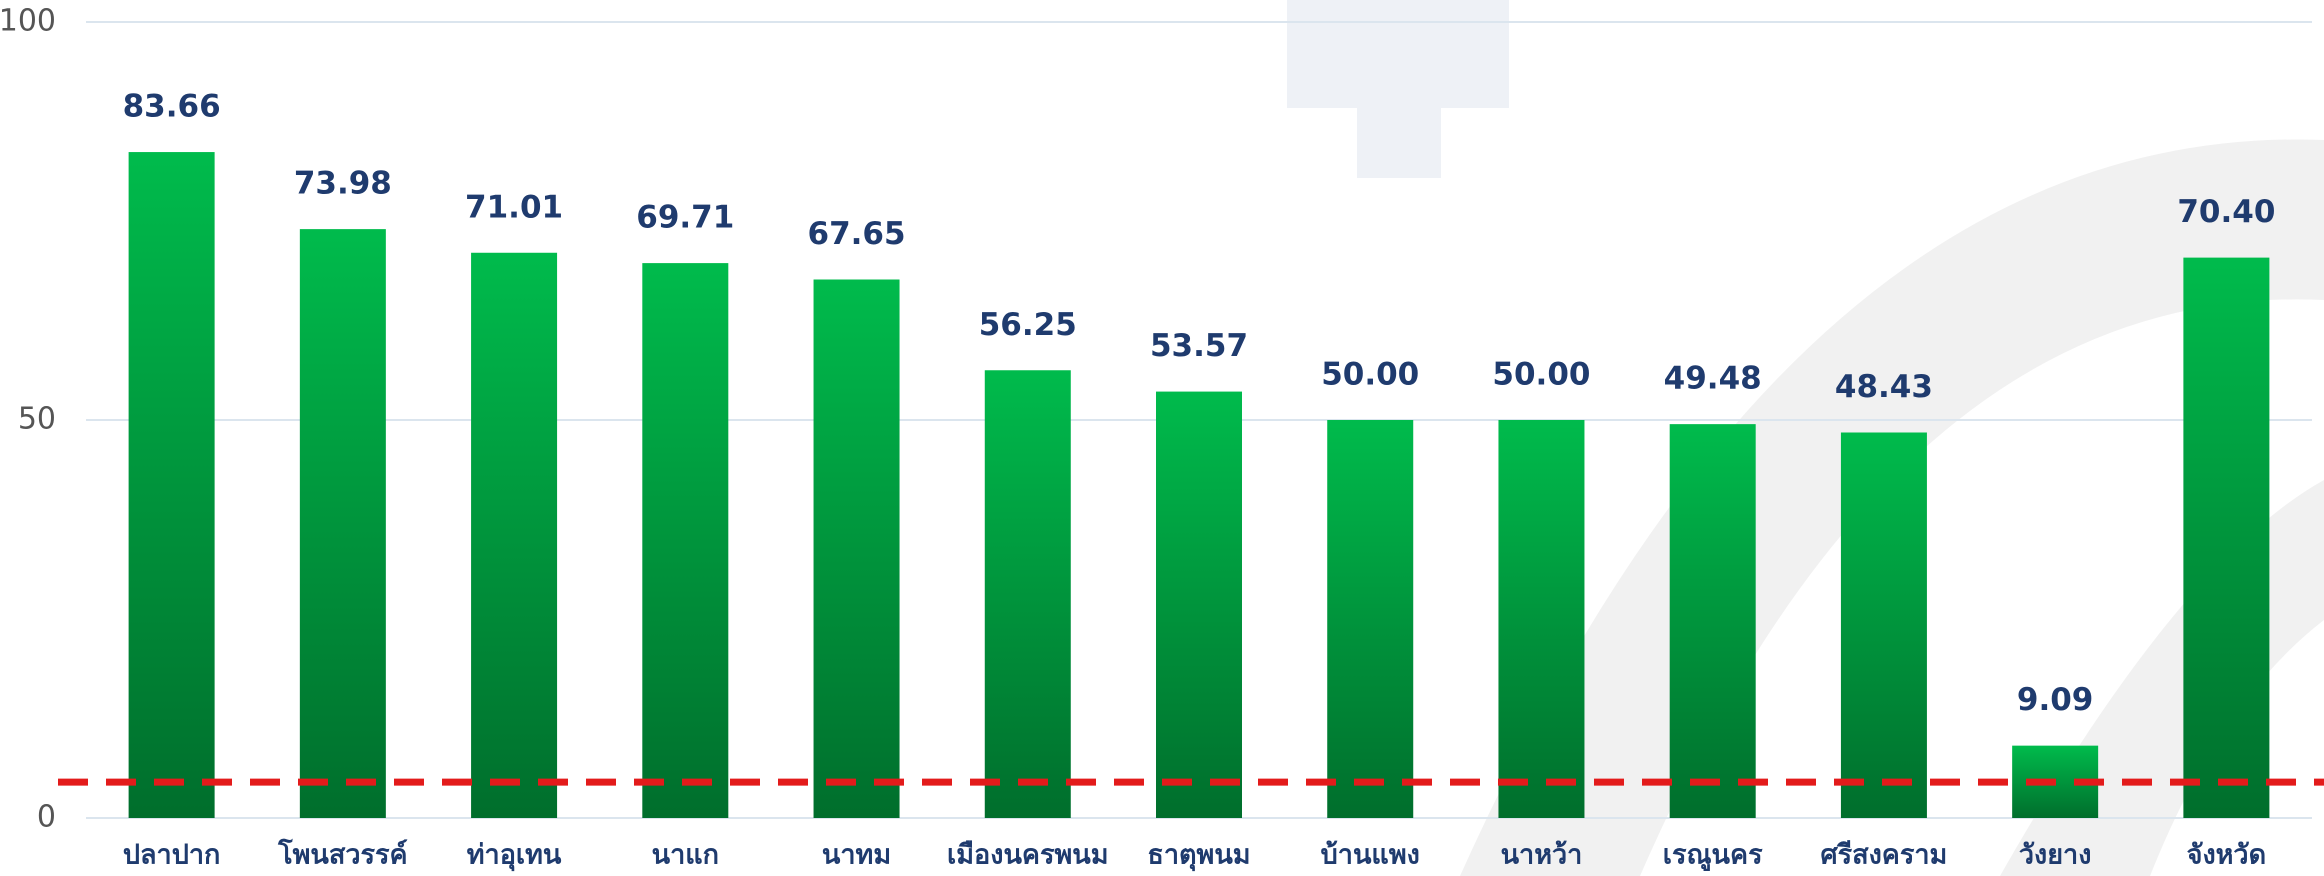 This screenshot has width=2324, height=876. I want to click on value-label: 71.01, so click(514, 207).